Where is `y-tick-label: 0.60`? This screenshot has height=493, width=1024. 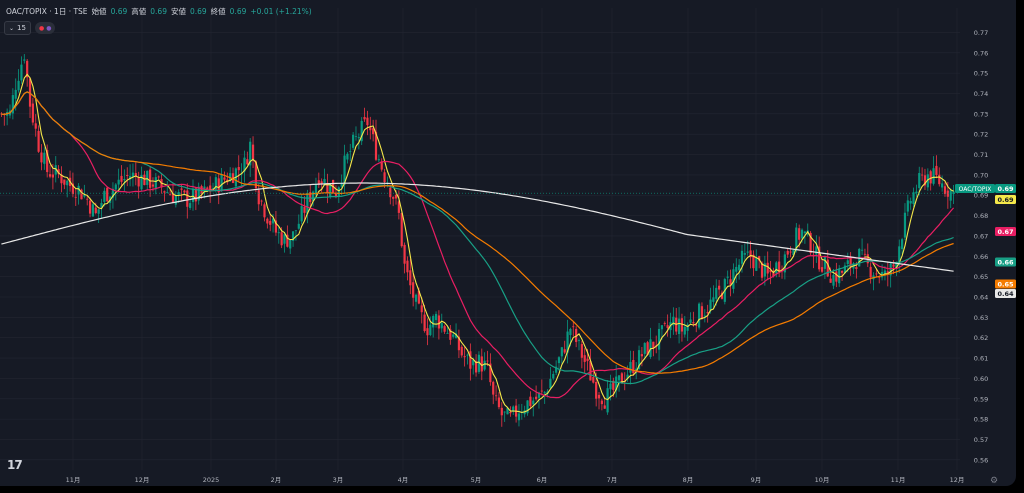 y-tick-label: 0.60 is located at coordinates (981, 379).